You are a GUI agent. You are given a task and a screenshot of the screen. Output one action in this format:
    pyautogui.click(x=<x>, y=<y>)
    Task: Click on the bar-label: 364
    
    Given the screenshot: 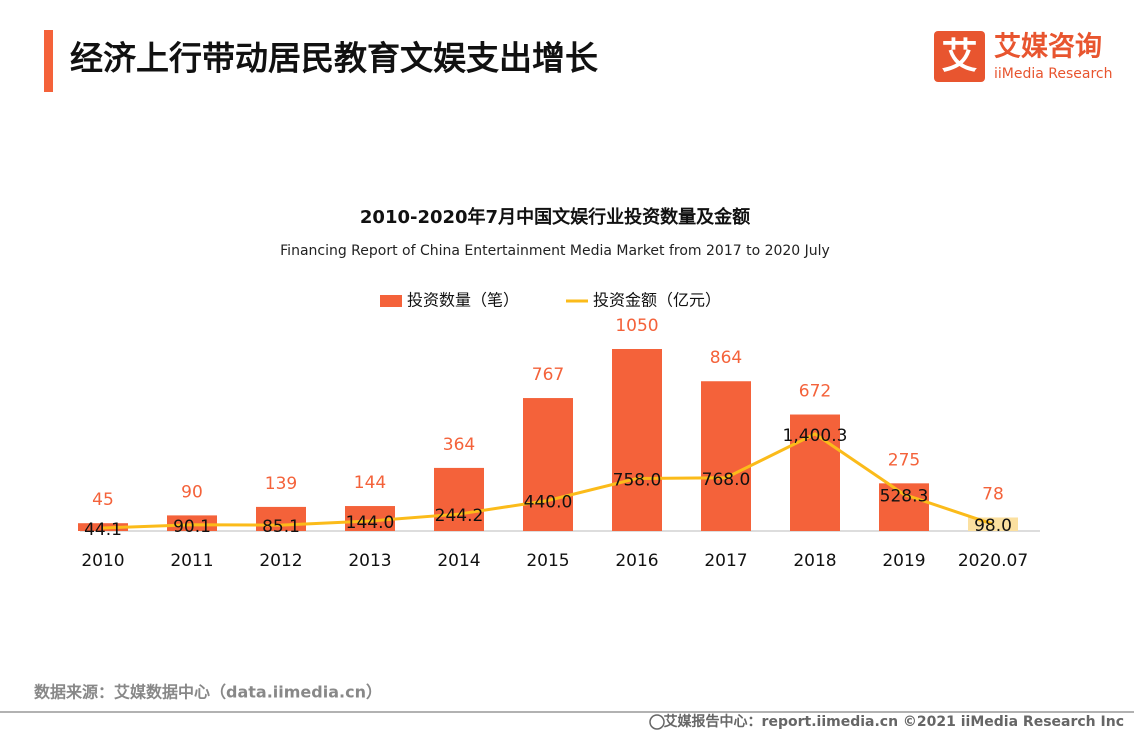 What is the action you would take?
    pyautogui.click(x=459, y=445)
    